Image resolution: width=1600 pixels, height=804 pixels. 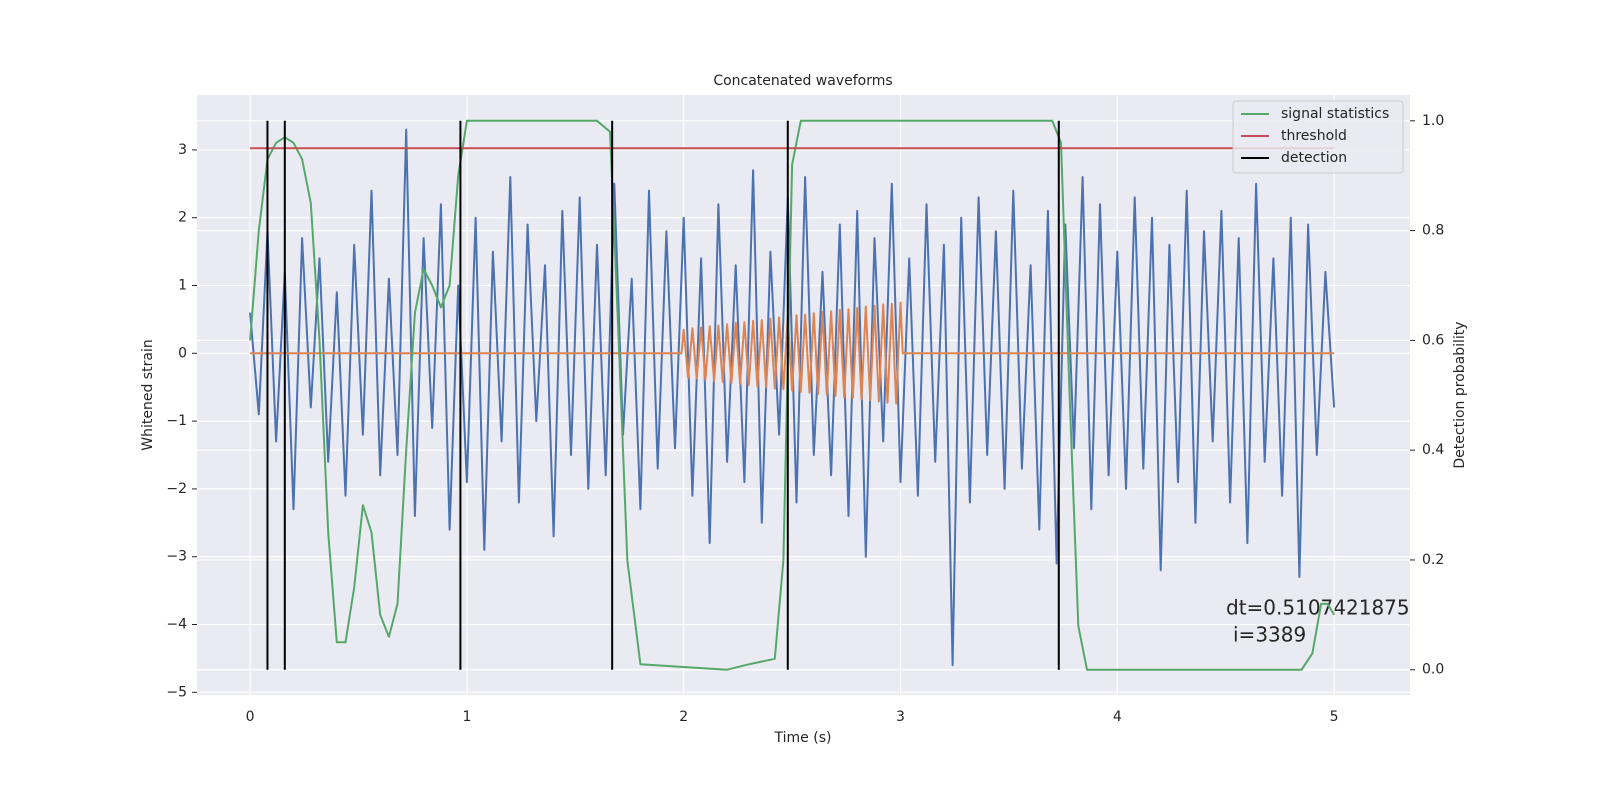 I want to click on annotation: i=3389, so click(x=1269, y=635).